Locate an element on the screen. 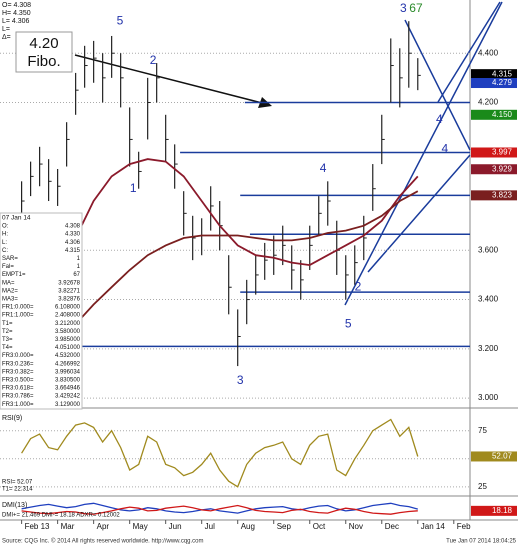  x-tick-label: Jul is located at coordinates (210, 526).